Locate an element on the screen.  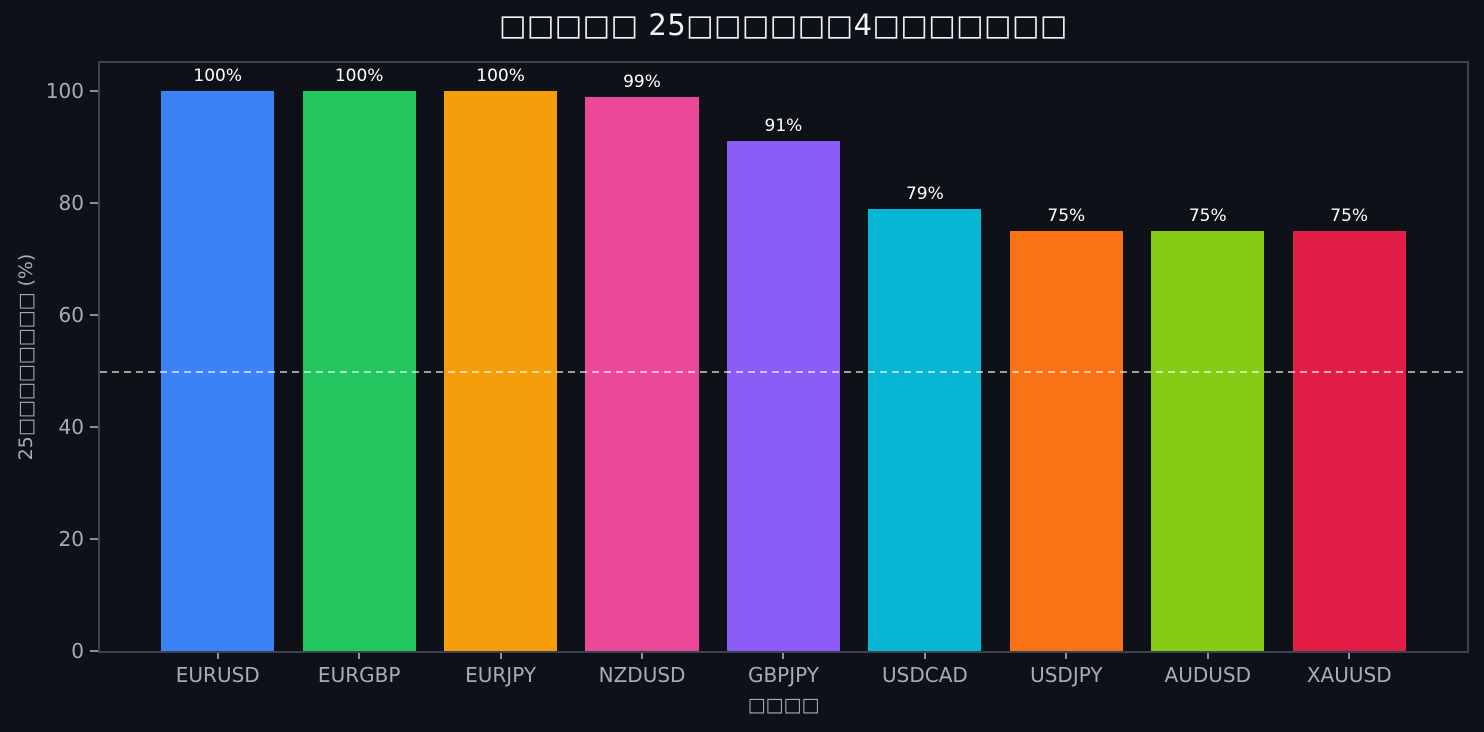
x-tick-mark-audusd is located at coordinates (1207, 656).